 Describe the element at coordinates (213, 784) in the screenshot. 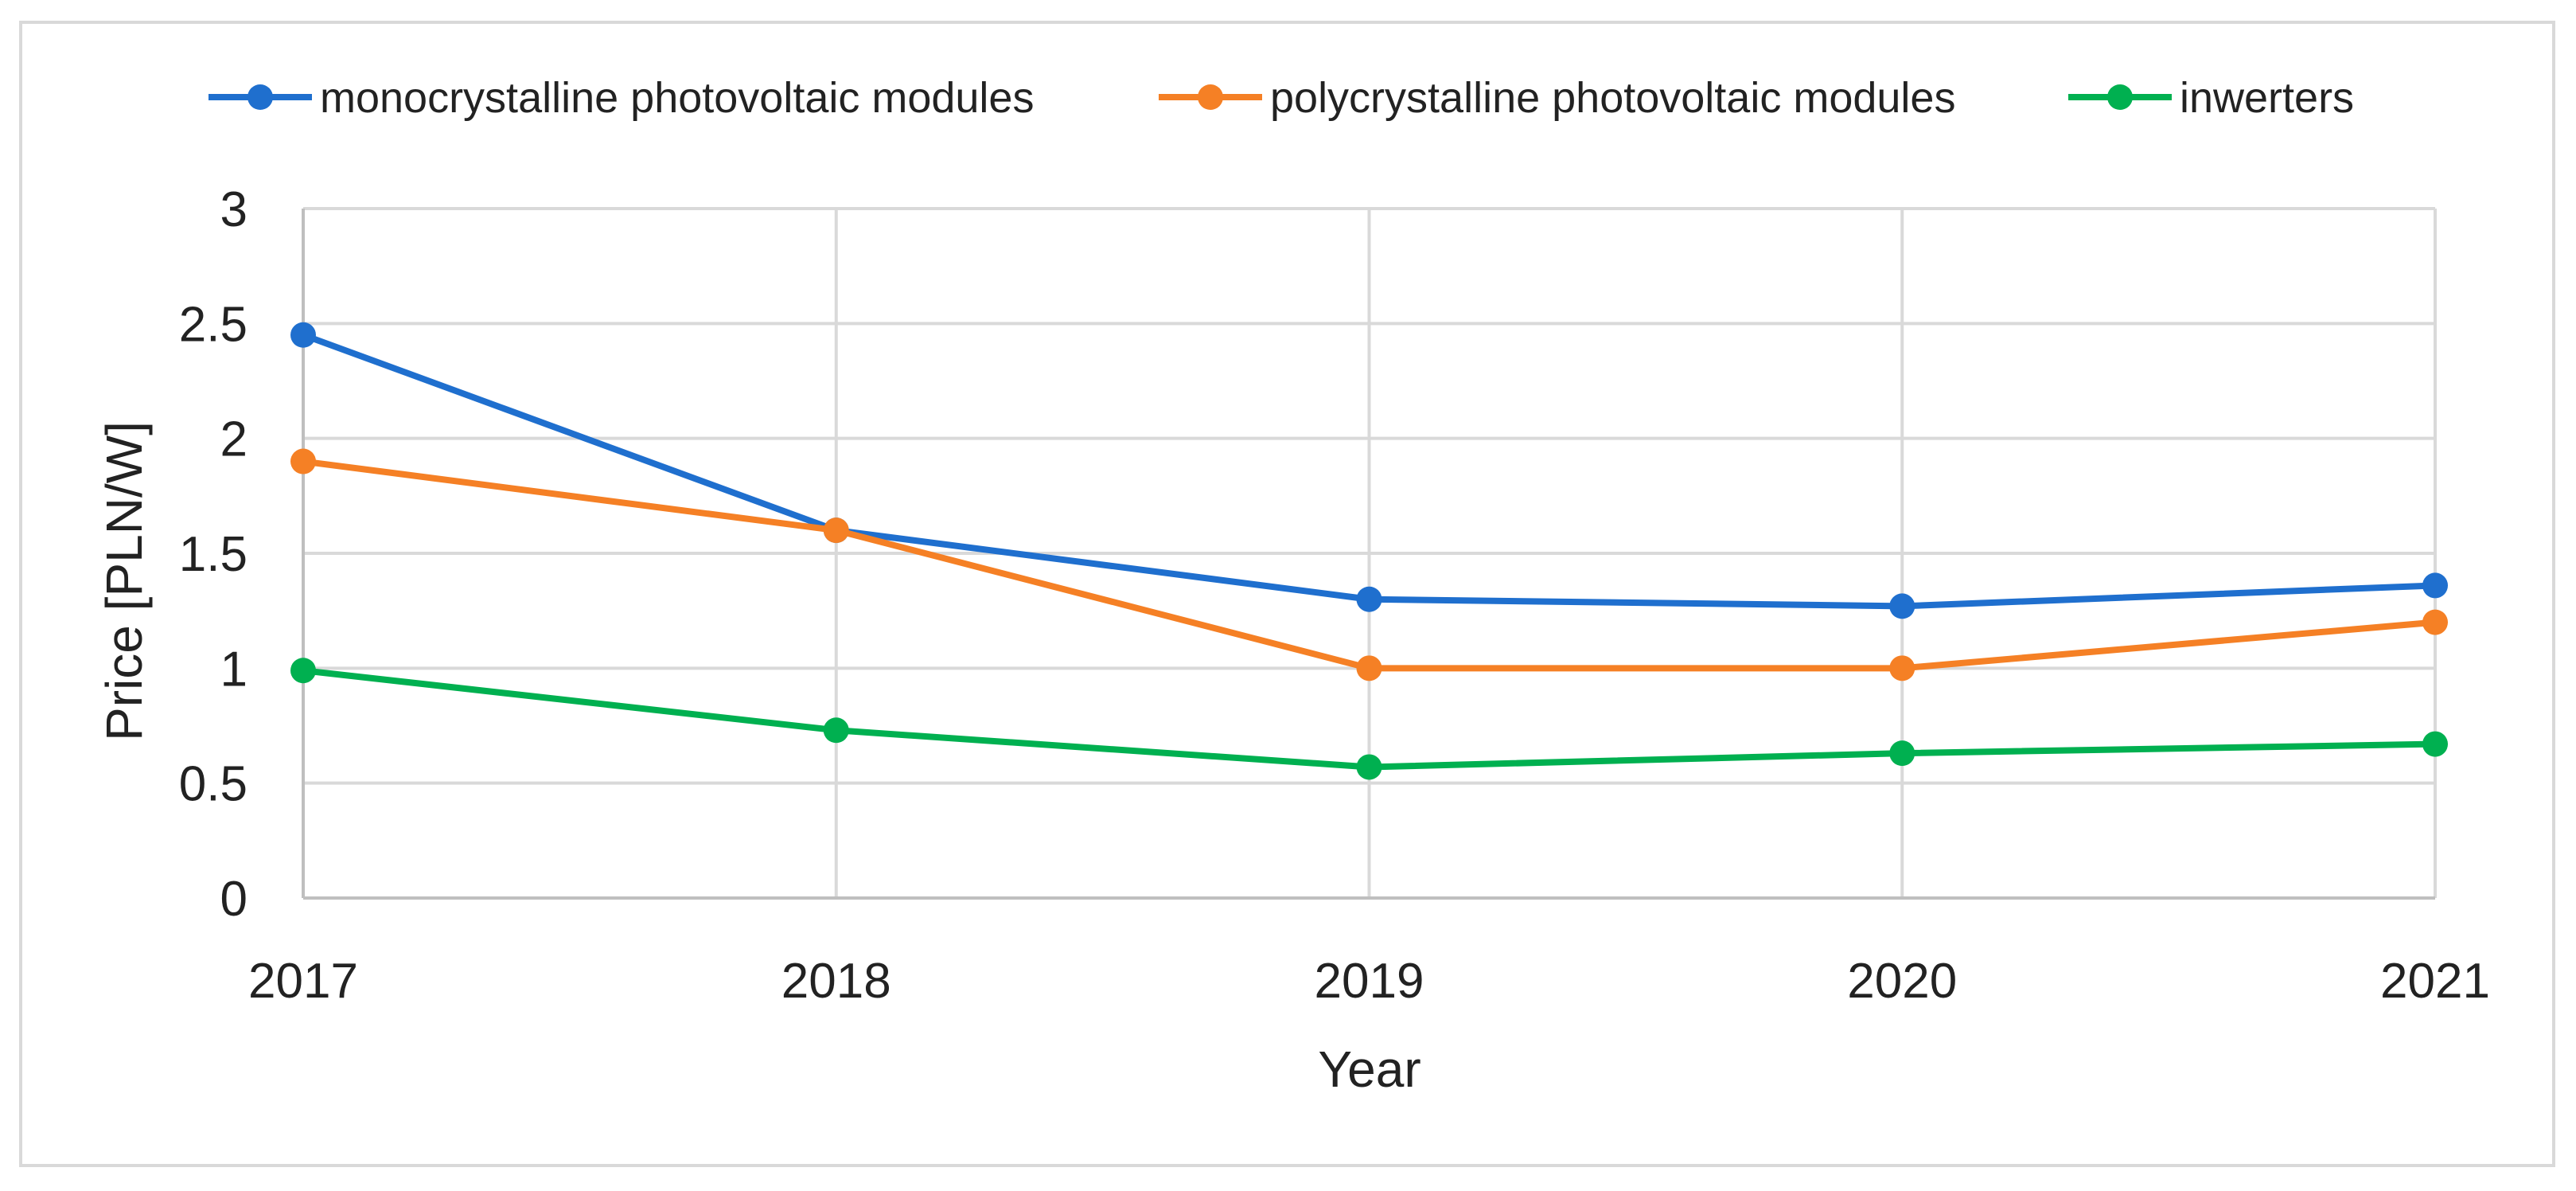

I see `y-tick-label: 0.5` at that location.